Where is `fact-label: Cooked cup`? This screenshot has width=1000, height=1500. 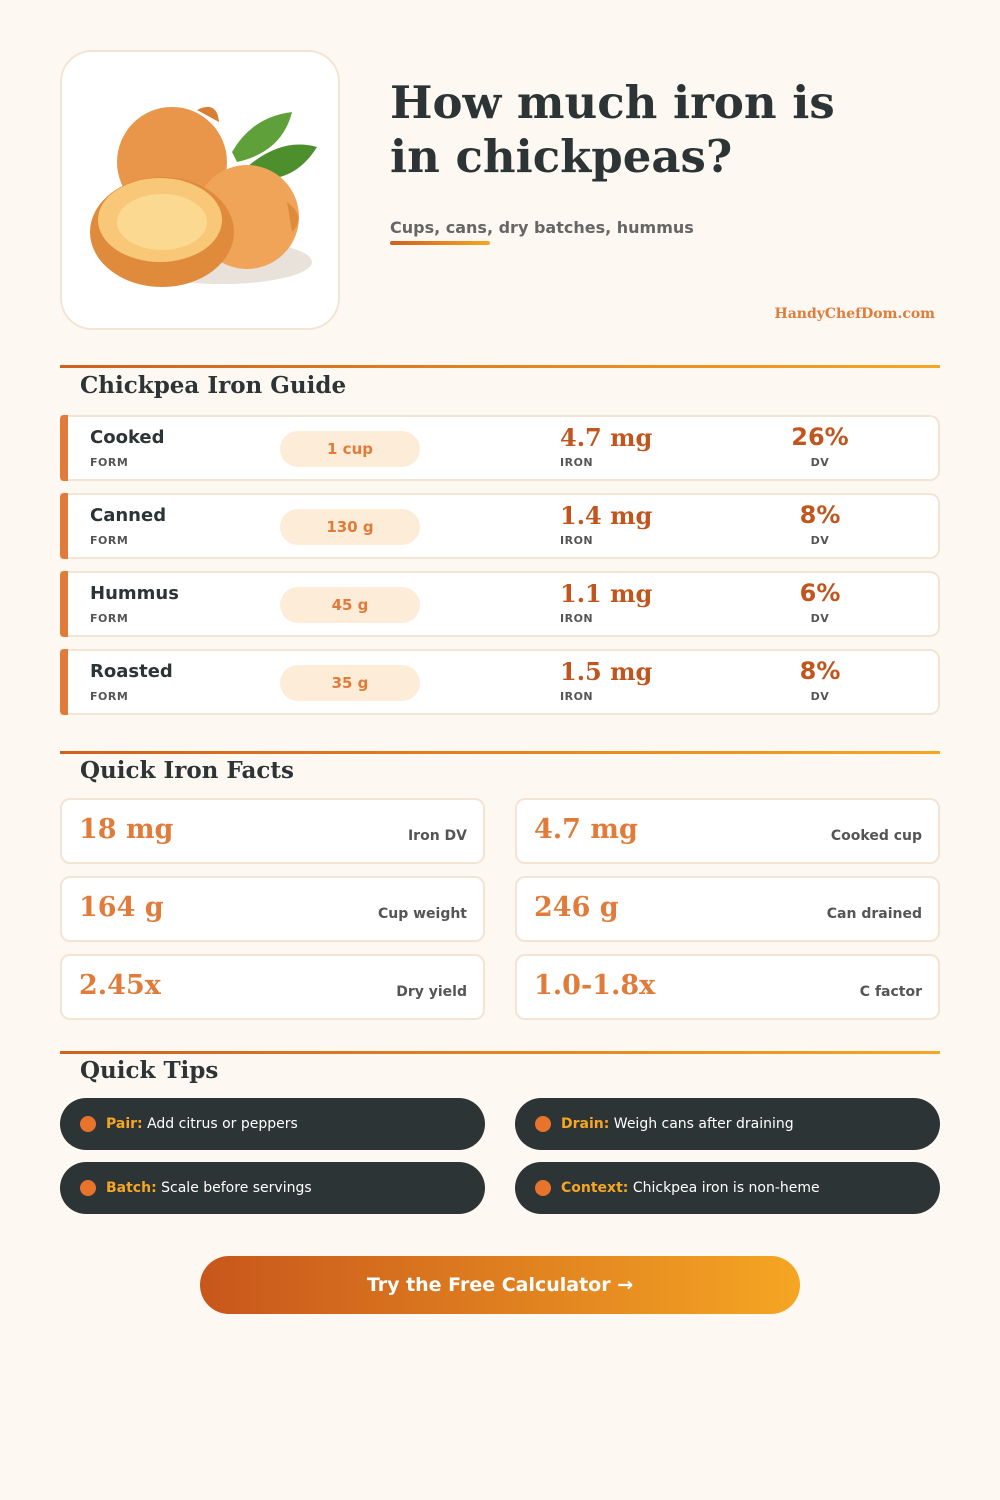
fact-label: Cooked cup is located at coordinates (876, 836).